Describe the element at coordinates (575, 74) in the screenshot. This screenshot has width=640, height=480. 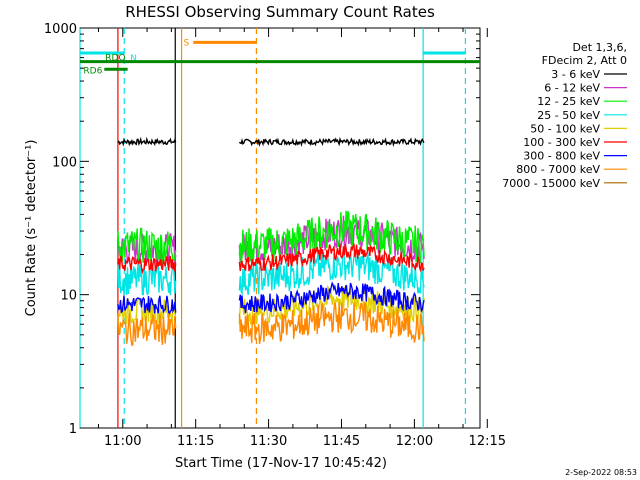
I see `legend-item-label: 3 - 6 keV` at that location.